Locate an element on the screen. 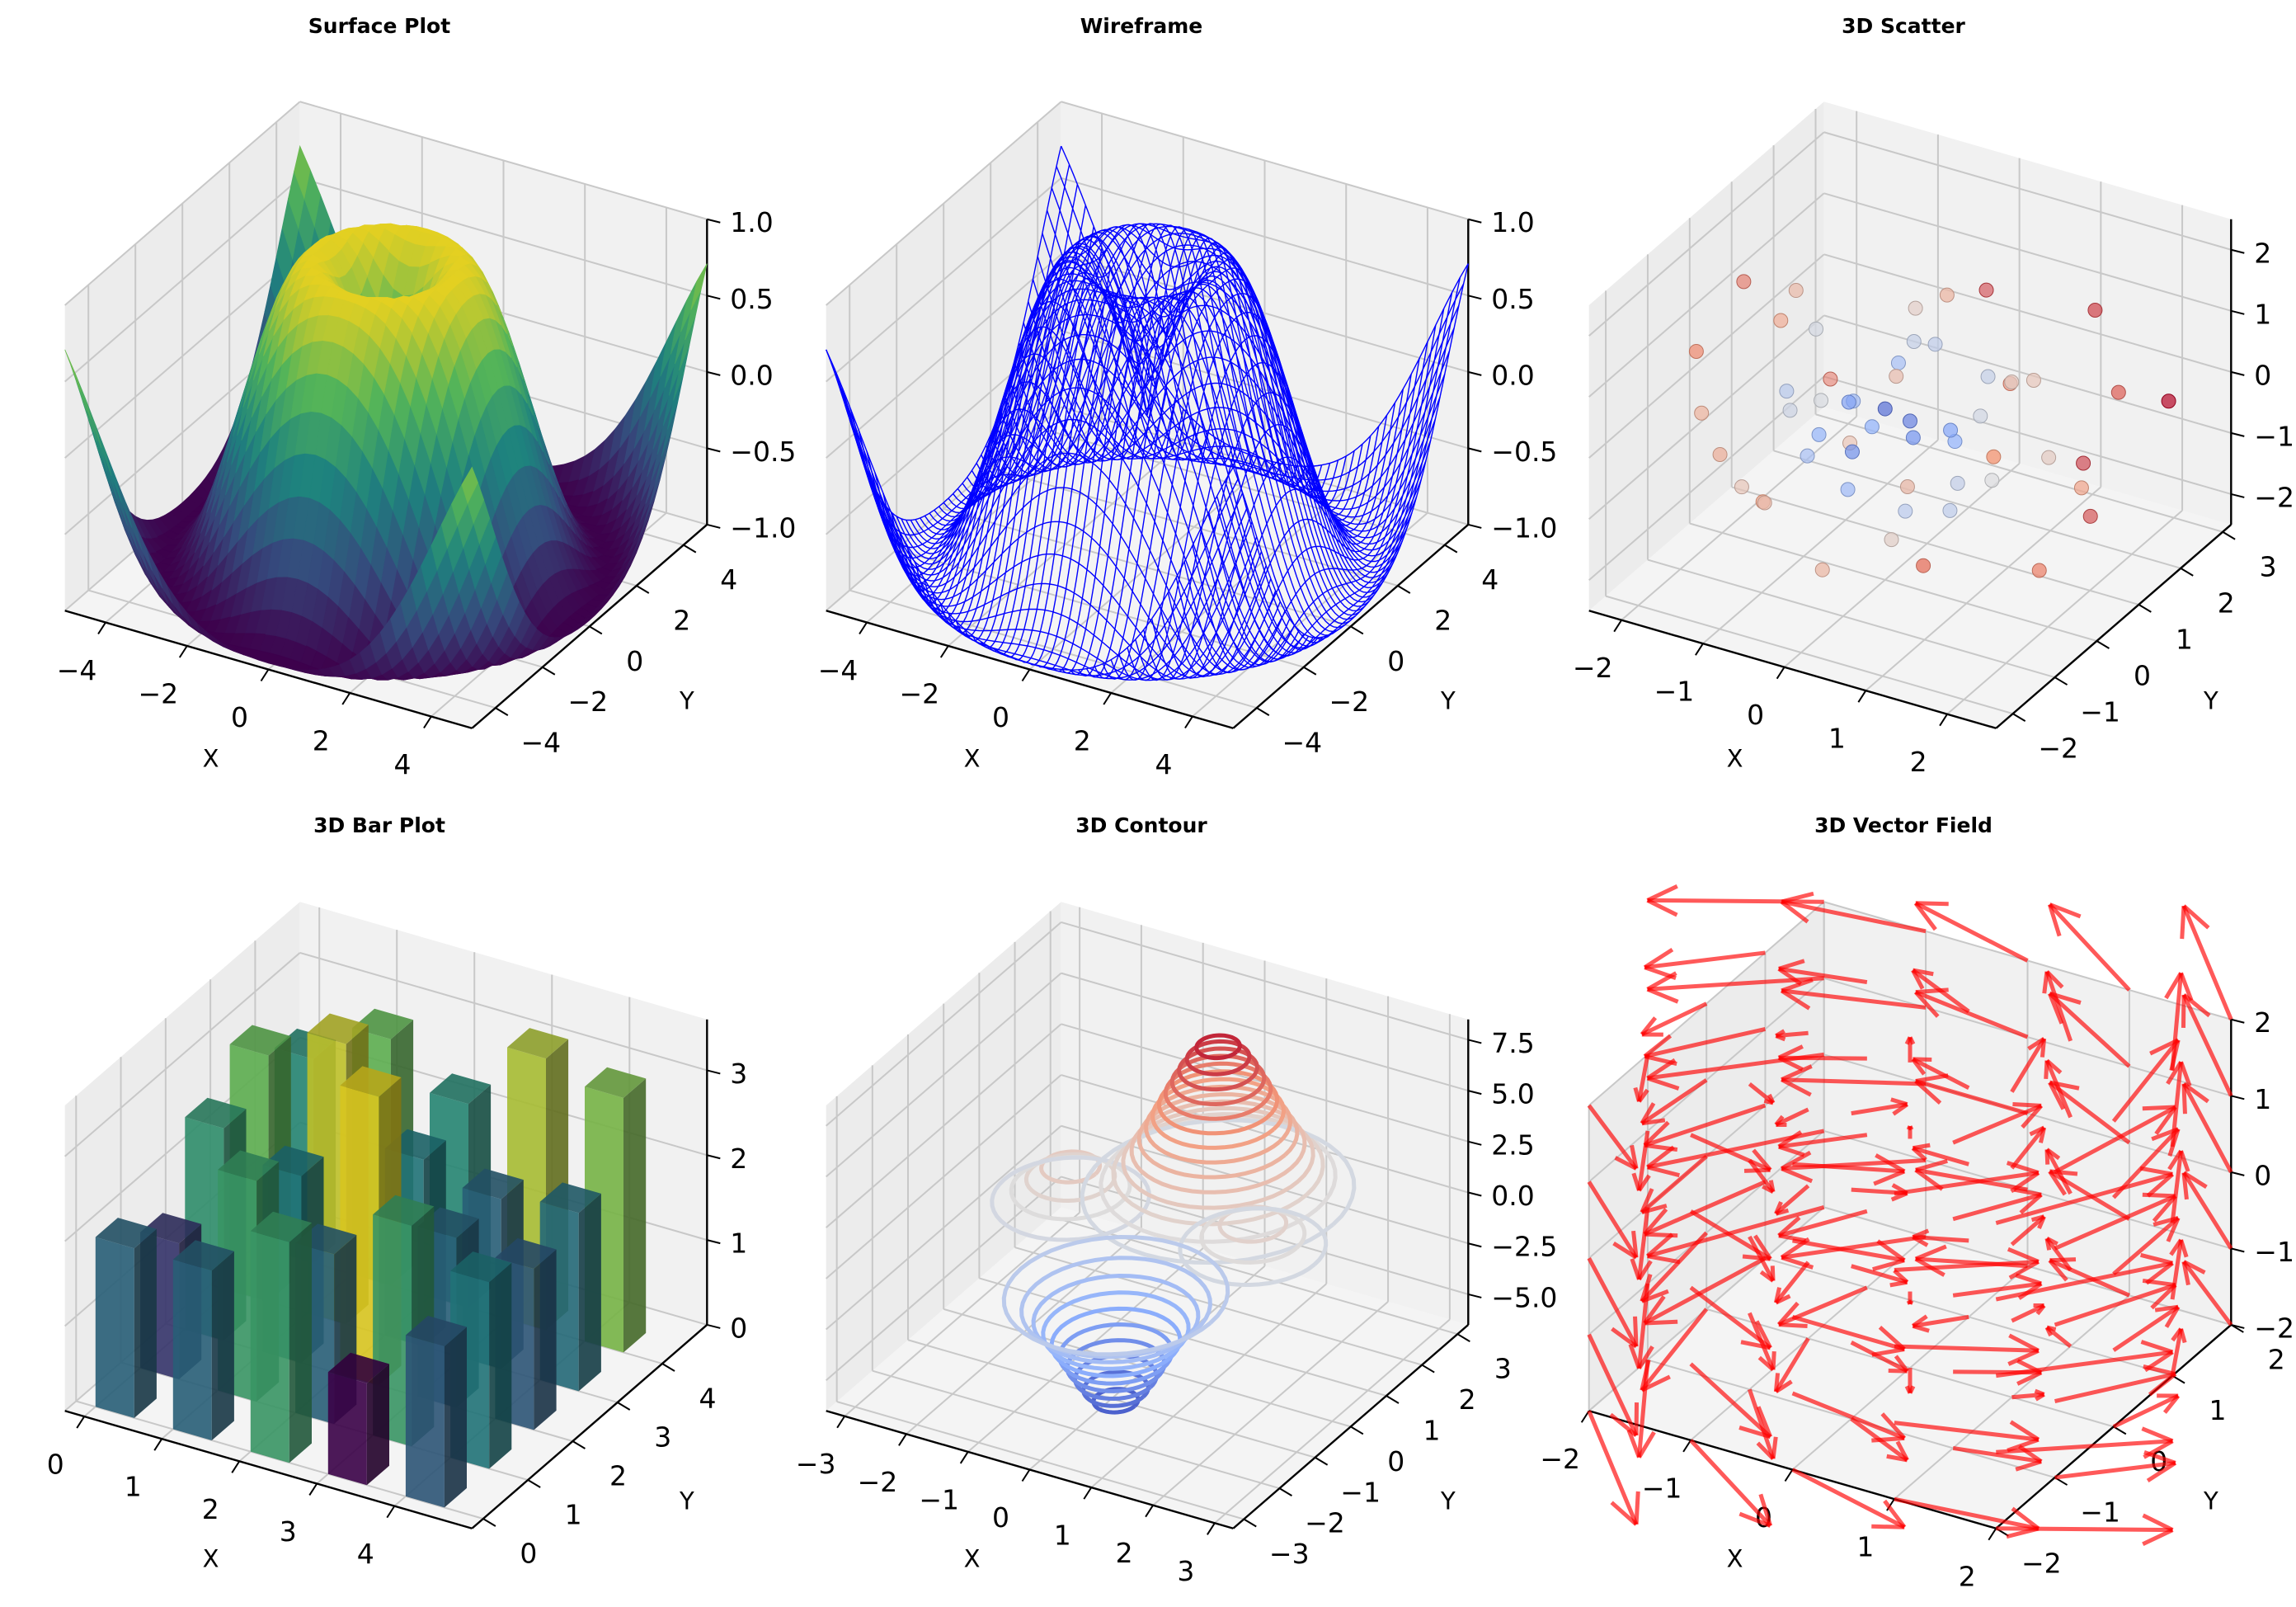 The image size is (2296, 1607). y-tick-label: 0 is located at coordinates (1395, 1461).